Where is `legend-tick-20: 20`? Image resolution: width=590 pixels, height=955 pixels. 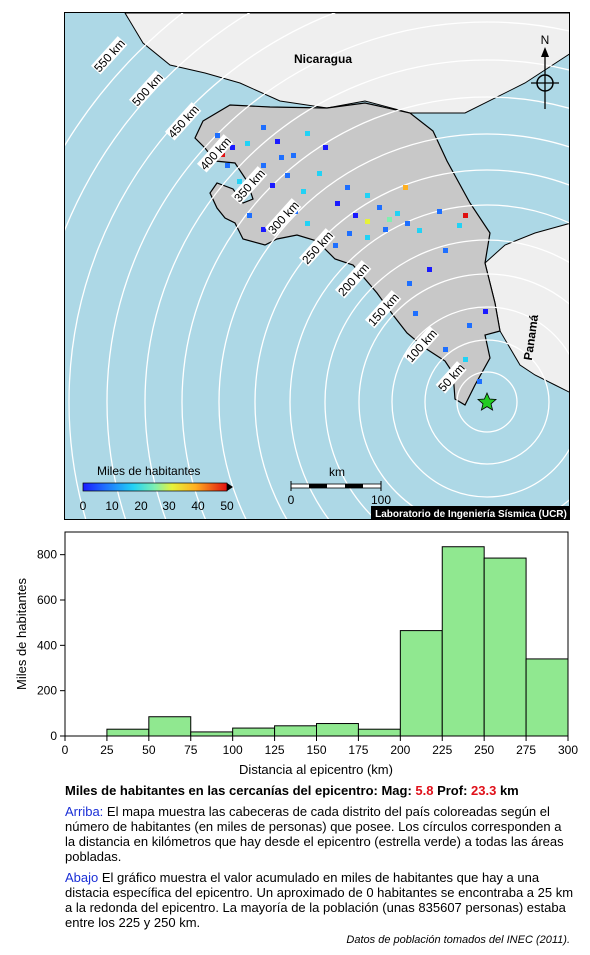 legend-tick-20: 20 is located at coordinates (141, 506).